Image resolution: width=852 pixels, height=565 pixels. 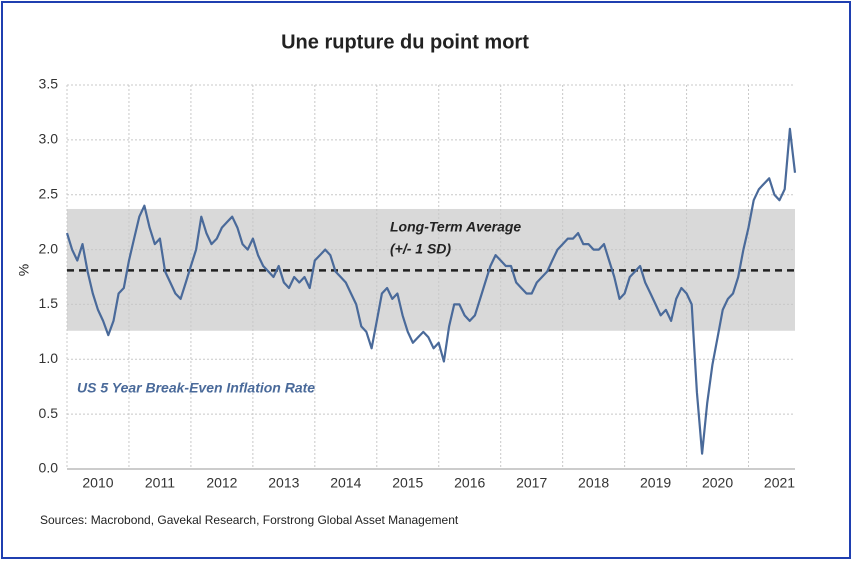 I want to click on x-tick-label: 2019, so click(x=655, y=483).